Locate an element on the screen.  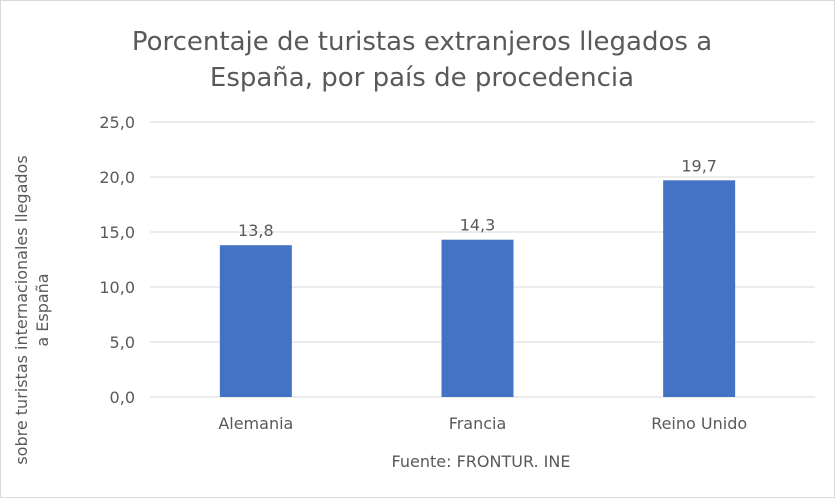
data-label: 19,7 is located at coordinates (699, 165).